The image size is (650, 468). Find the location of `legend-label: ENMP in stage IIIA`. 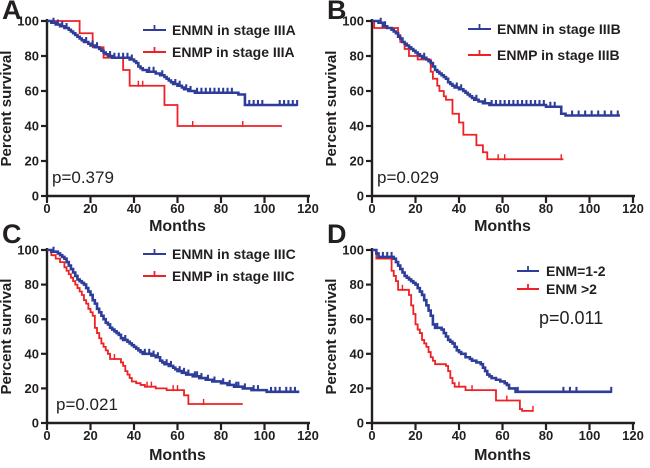

legend-label: ENMP in stage IIIA is located at coordinates (233, 52).